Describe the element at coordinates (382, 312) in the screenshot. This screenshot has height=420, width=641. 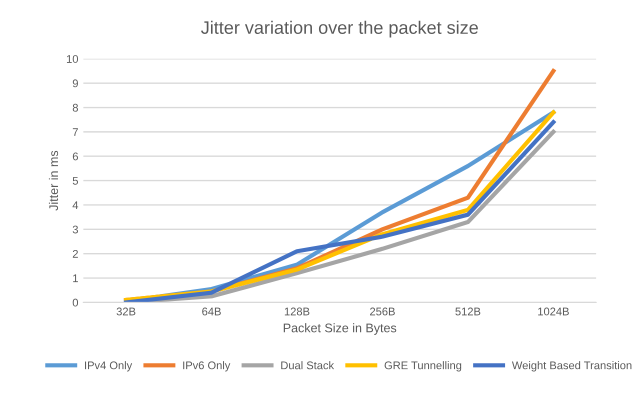
I see `x-tick-label: 256B` at that location.